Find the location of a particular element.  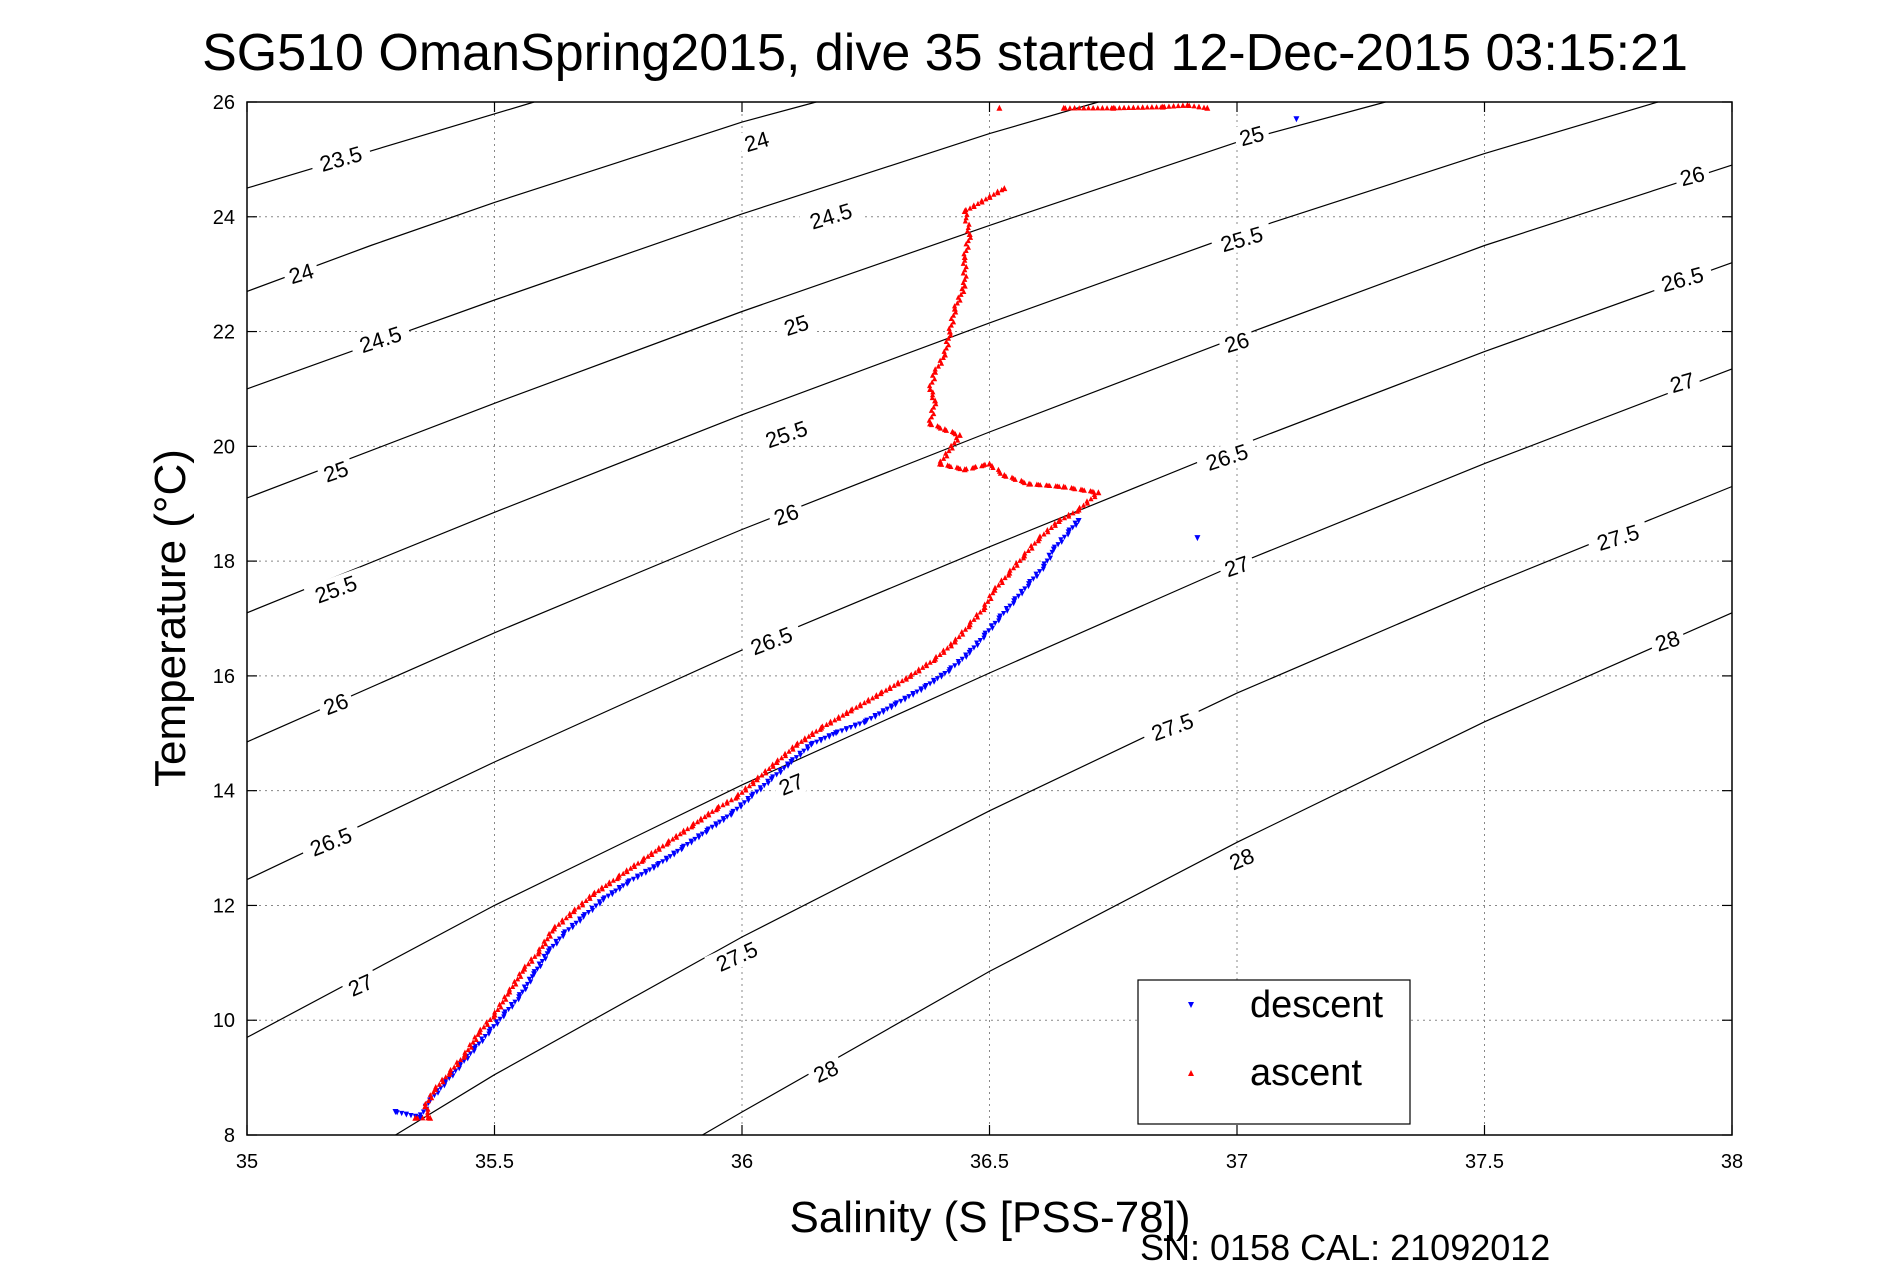

x-tick-label: 36 is located at coordinates (742, 1162).